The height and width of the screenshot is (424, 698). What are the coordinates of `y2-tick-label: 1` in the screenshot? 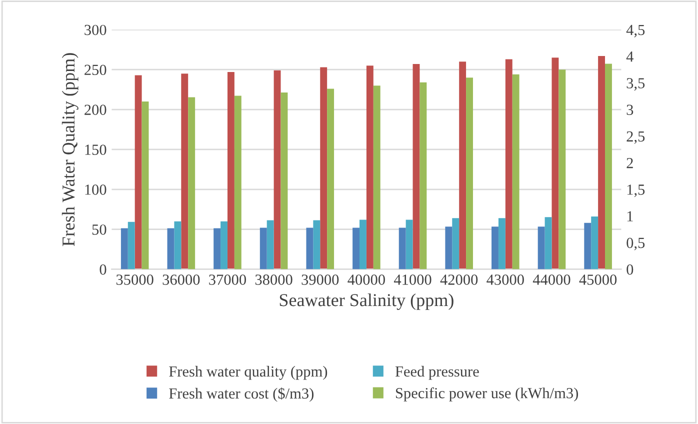 It's located at (630, 216).